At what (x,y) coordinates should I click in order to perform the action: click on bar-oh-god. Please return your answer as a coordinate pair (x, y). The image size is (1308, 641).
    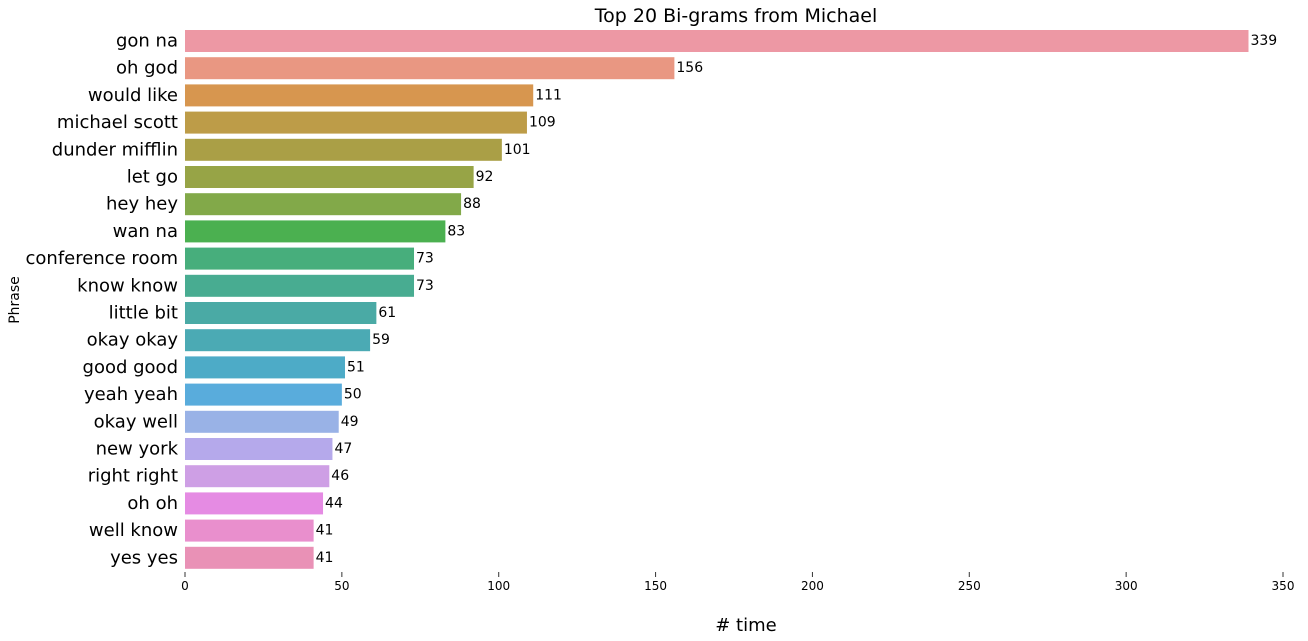
    Looking at the image, I should click on (430, 68).